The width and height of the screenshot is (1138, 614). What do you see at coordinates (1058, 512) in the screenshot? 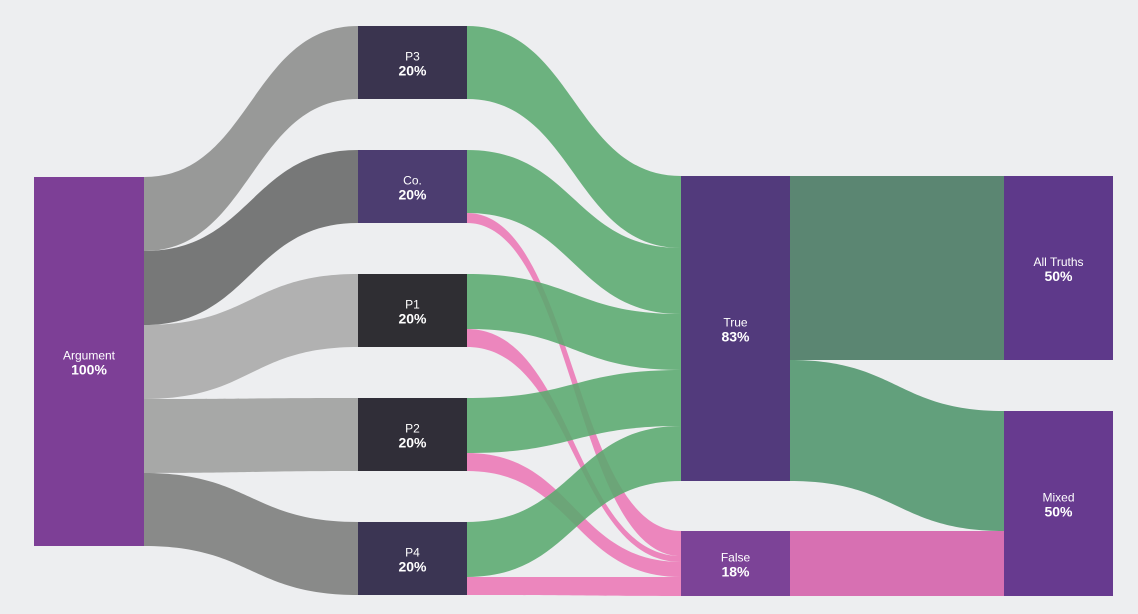
I see `node-mixed-value: 50%` at bounding box center [1058, 512].